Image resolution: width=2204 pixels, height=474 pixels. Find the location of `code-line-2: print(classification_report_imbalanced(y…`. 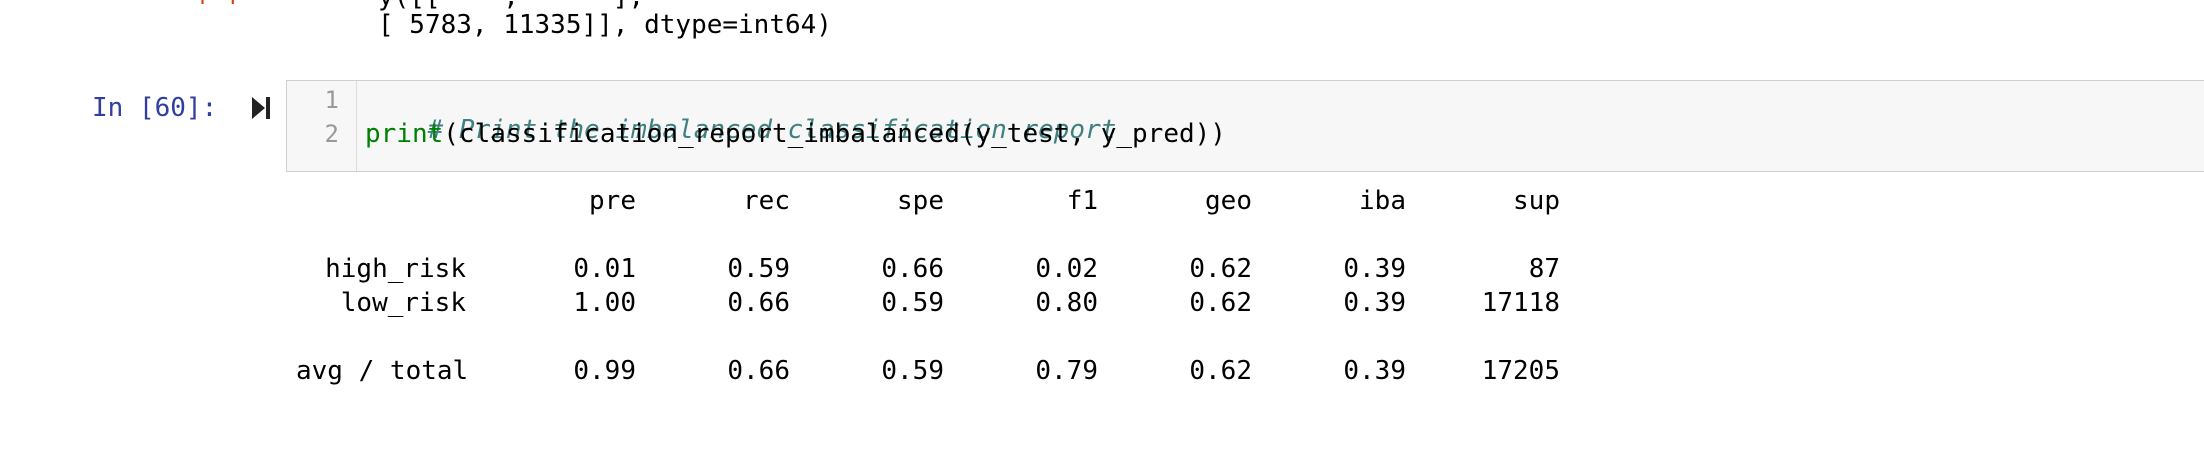

code-line-2: print(classification_report_imbalanced(y… is located at coordinates (795, 134).